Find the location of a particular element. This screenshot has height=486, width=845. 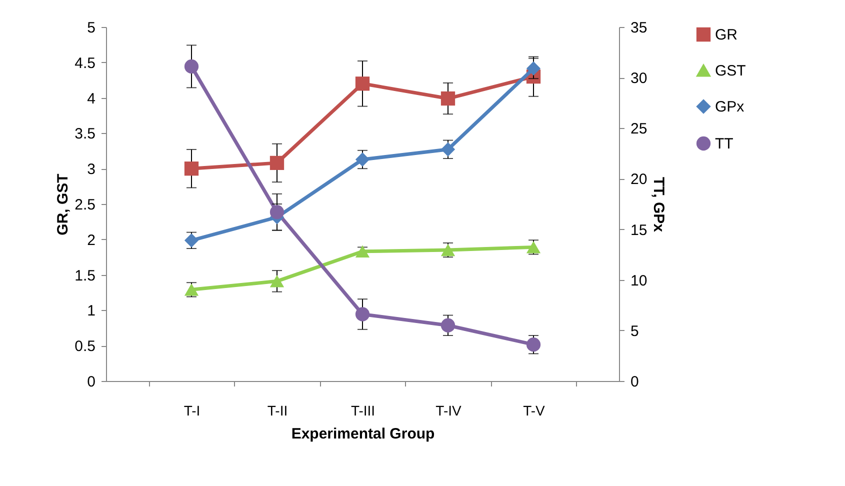

y-tick-label: 4.5 is located at coordinates (85, 63).